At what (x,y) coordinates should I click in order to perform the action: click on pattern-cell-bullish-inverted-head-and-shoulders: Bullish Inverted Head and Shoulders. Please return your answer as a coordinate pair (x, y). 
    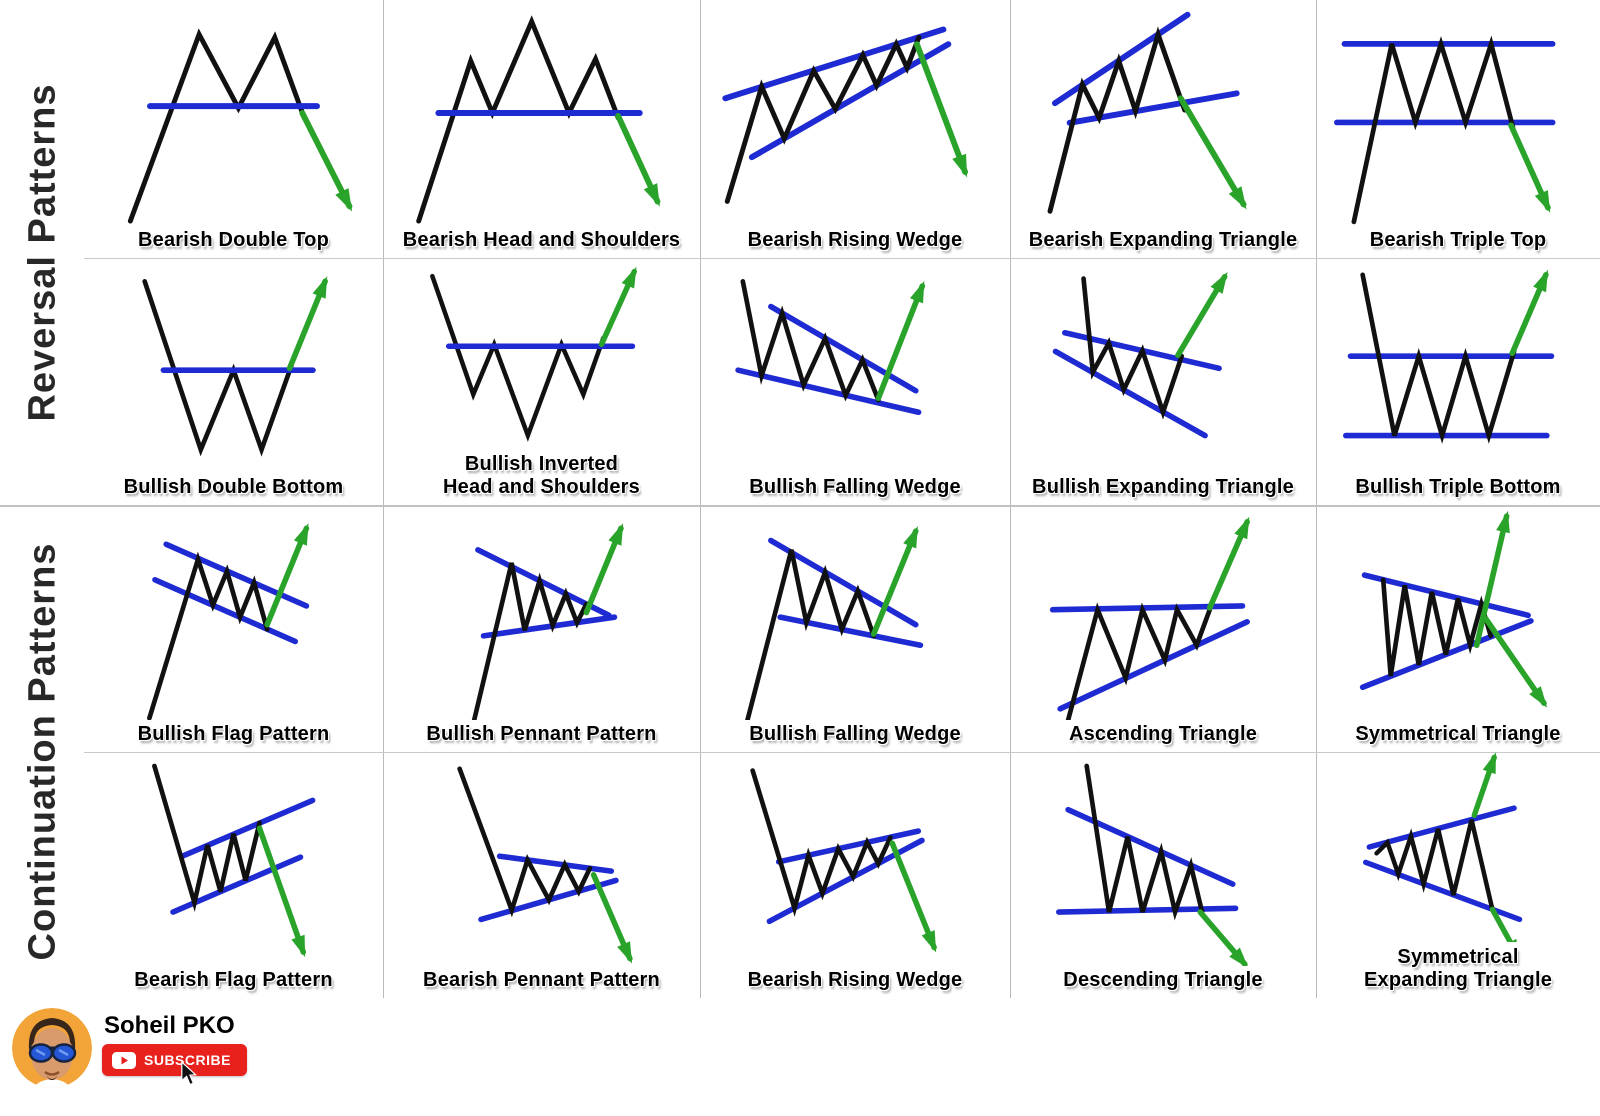
    Looking at the image, I should click on (541, 381).